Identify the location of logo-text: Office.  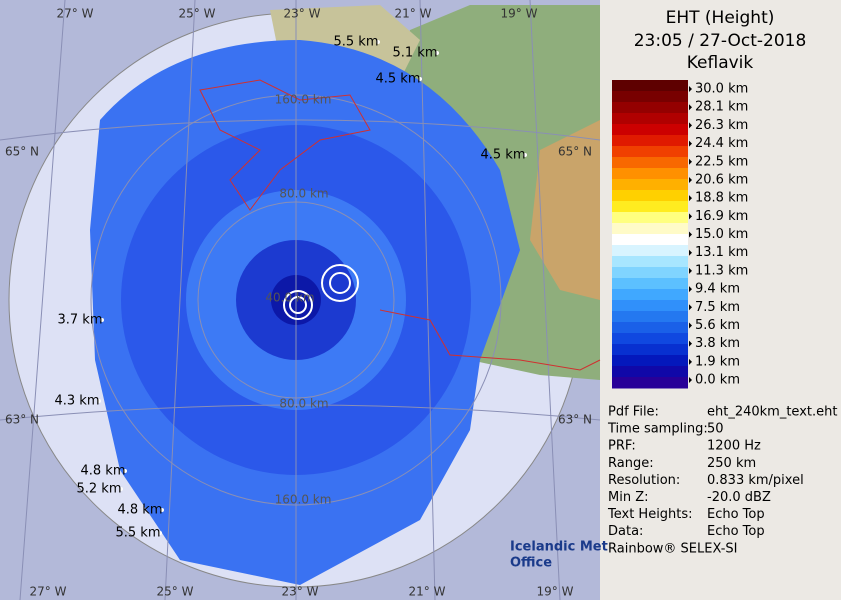
(531, 563).